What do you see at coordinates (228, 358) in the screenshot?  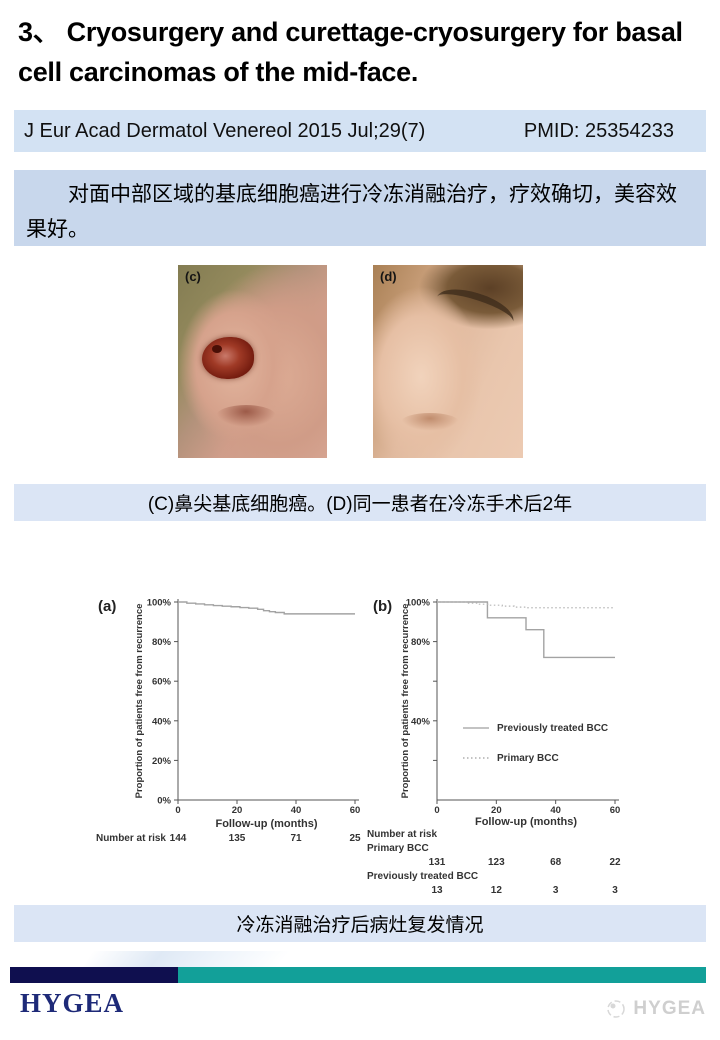 I see `photo-bcc-lesion` at bounding box center [228, 358].